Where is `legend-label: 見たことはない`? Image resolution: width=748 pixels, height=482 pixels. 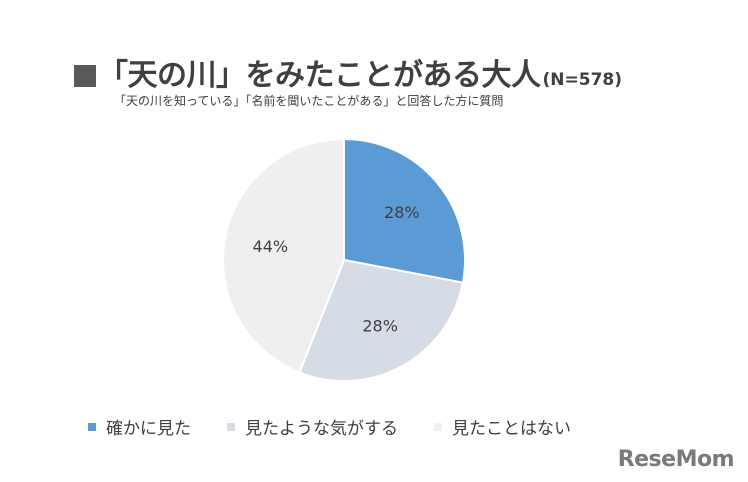
legend-label: 見たことはない is located at coordinates (511, 429).